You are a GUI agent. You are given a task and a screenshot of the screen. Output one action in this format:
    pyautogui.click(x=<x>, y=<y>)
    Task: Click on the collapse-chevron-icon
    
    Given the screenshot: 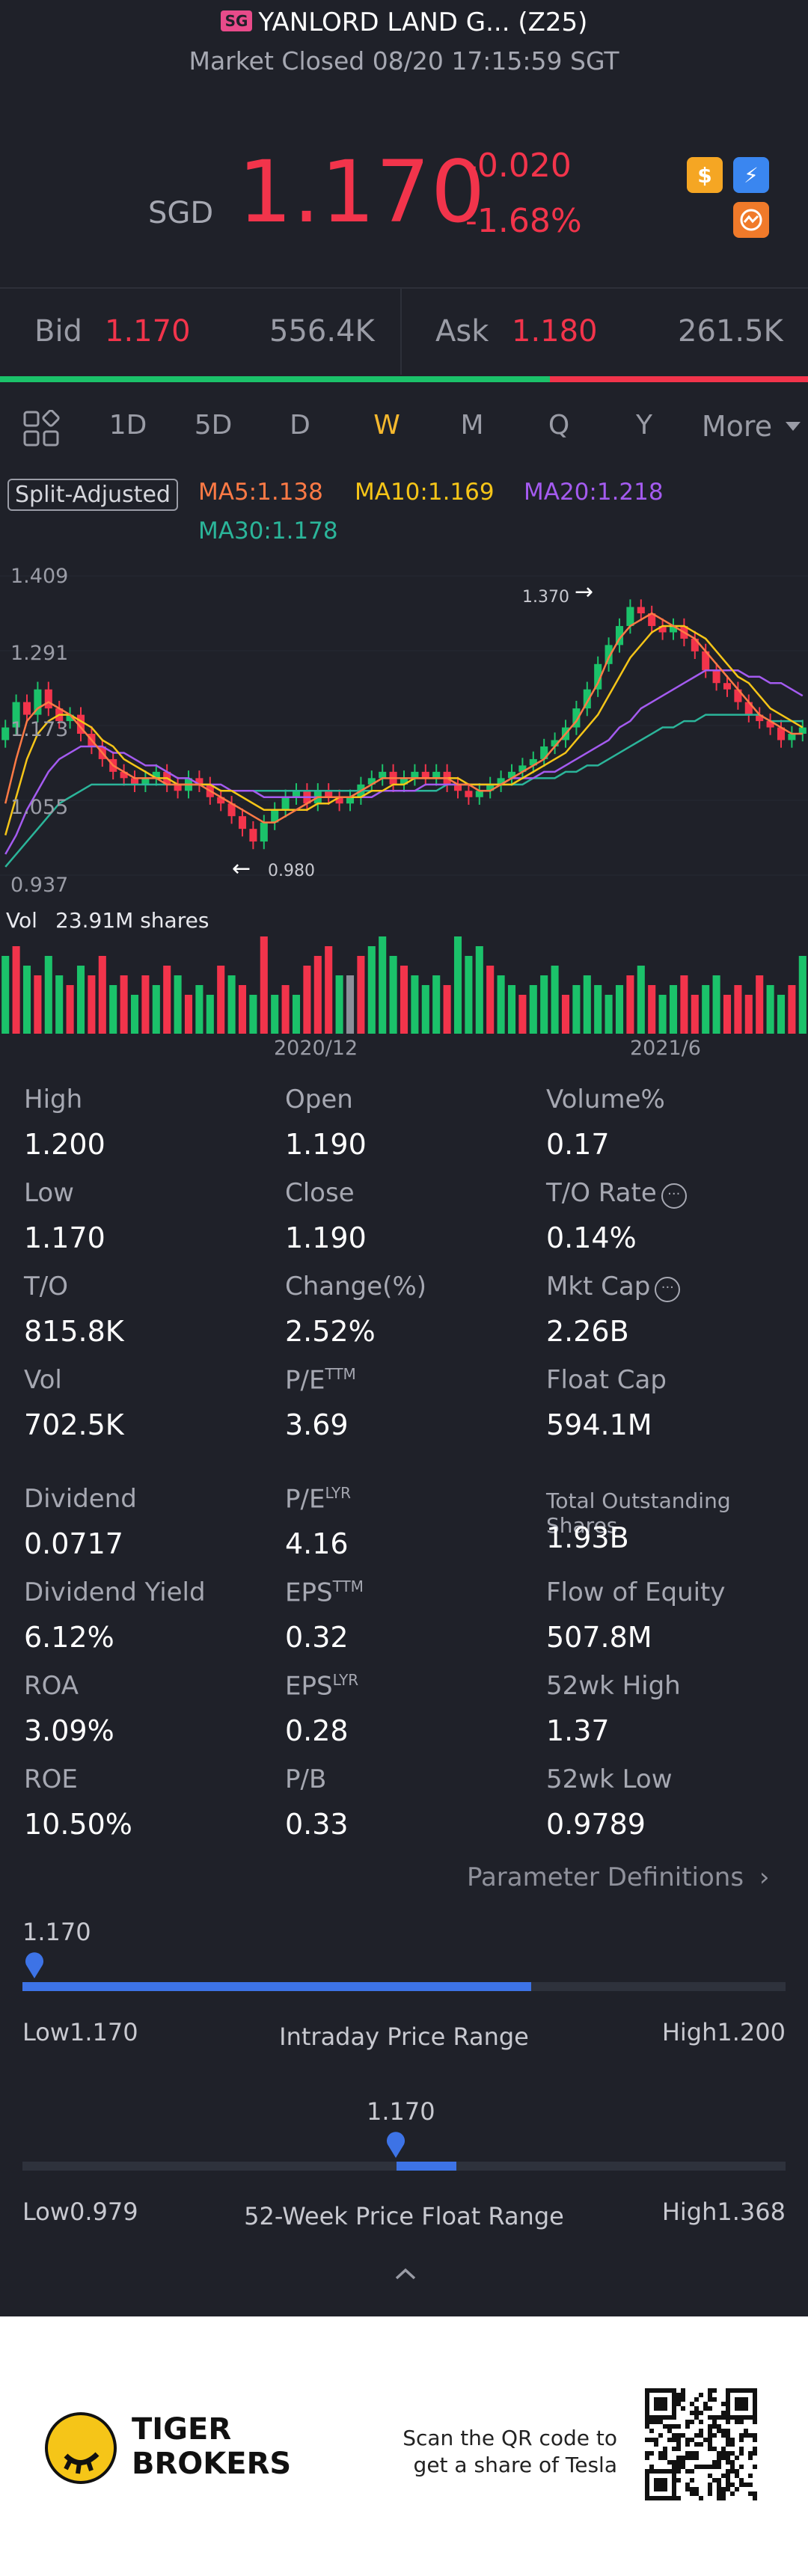 What is the action you would take?
    pyautogui.click(x=406, y=2275)
    